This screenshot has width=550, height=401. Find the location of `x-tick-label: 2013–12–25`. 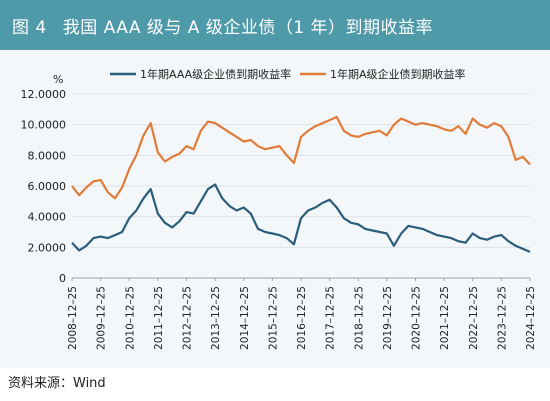

x-tick-label: 2013–12–25 is located at coordinates (216, 318).